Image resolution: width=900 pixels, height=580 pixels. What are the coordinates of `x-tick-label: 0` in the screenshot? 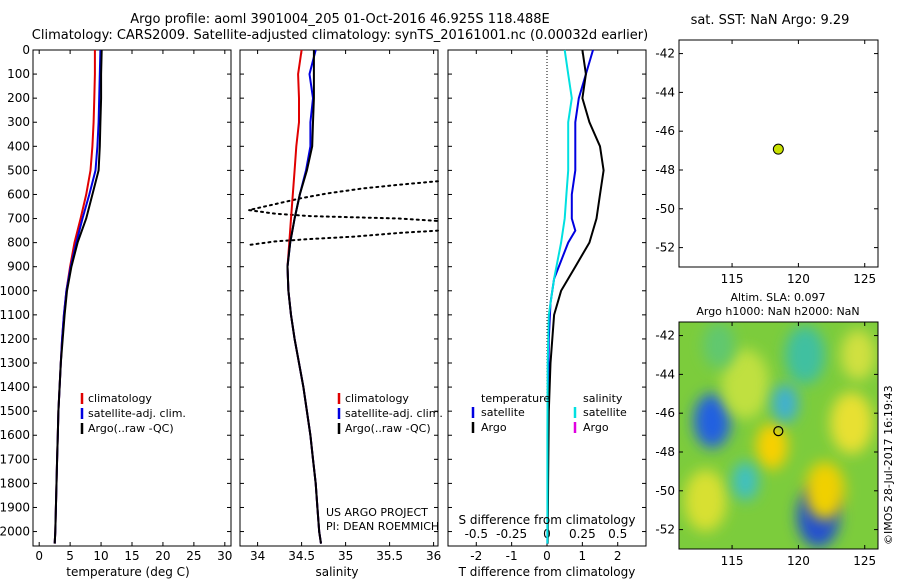 It's located at (39, 556).